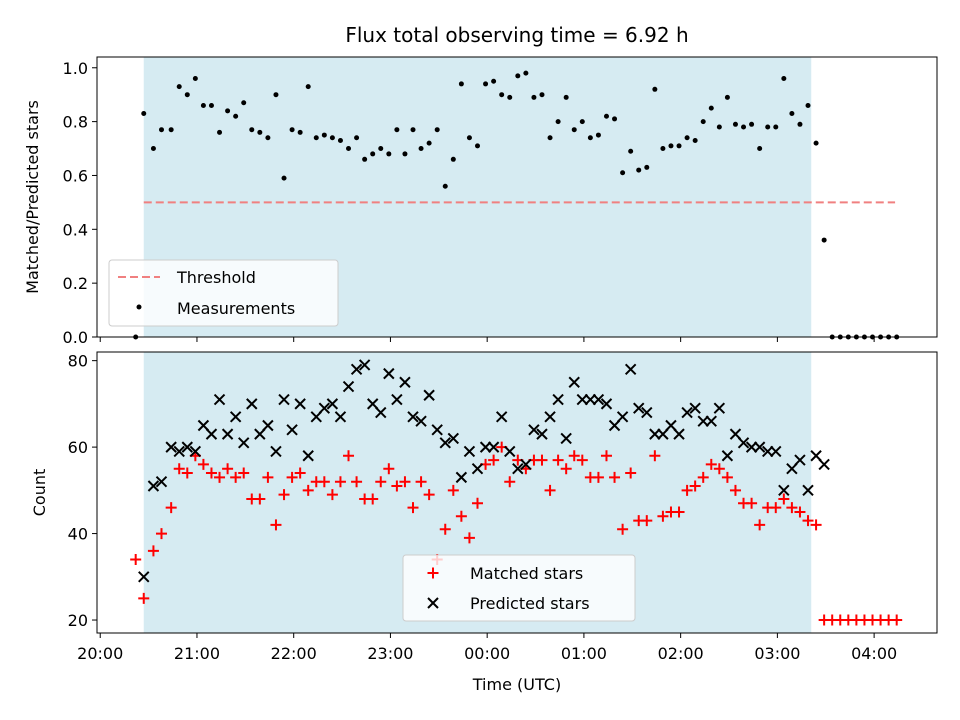  Describe the element at coordinates (78, 447) in the screenshot. I see `bottom-y-tick-label: 60` at that location.